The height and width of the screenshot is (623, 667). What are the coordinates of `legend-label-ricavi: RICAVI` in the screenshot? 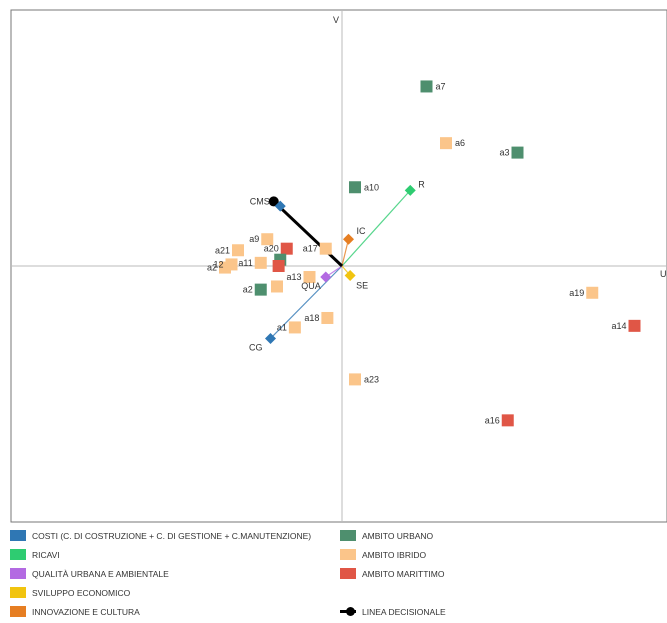 It's located at (46, 554).